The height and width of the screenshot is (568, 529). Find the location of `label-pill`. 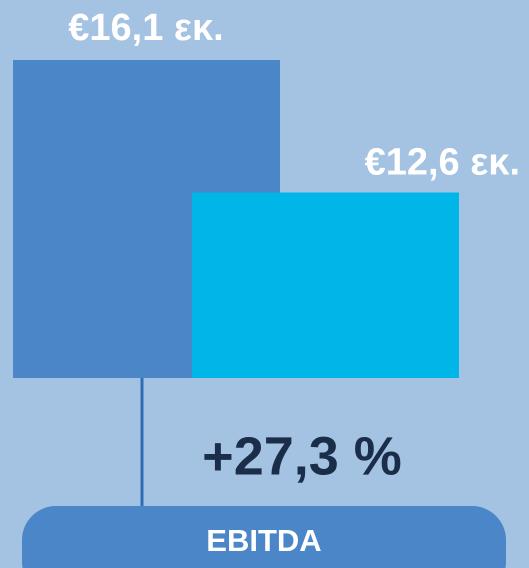

label-pill is located at coordinates (264, 537).